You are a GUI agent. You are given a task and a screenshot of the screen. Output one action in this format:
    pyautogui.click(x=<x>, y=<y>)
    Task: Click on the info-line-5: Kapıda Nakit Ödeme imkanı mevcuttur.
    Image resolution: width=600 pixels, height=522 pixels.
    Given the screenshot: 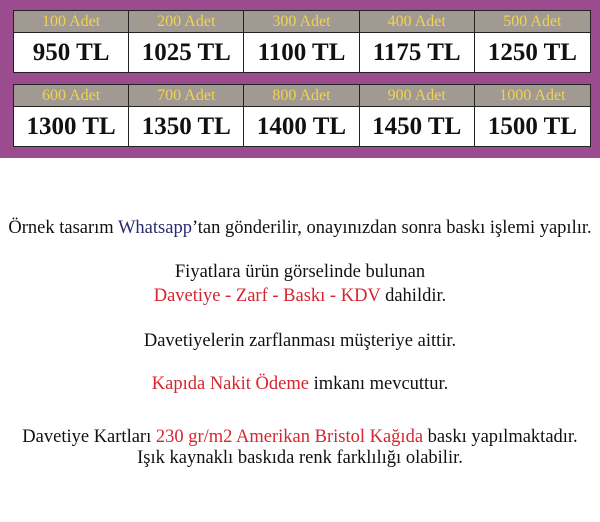 What is the action you would take?
    pyautogui.click(x=300, y=384)
    